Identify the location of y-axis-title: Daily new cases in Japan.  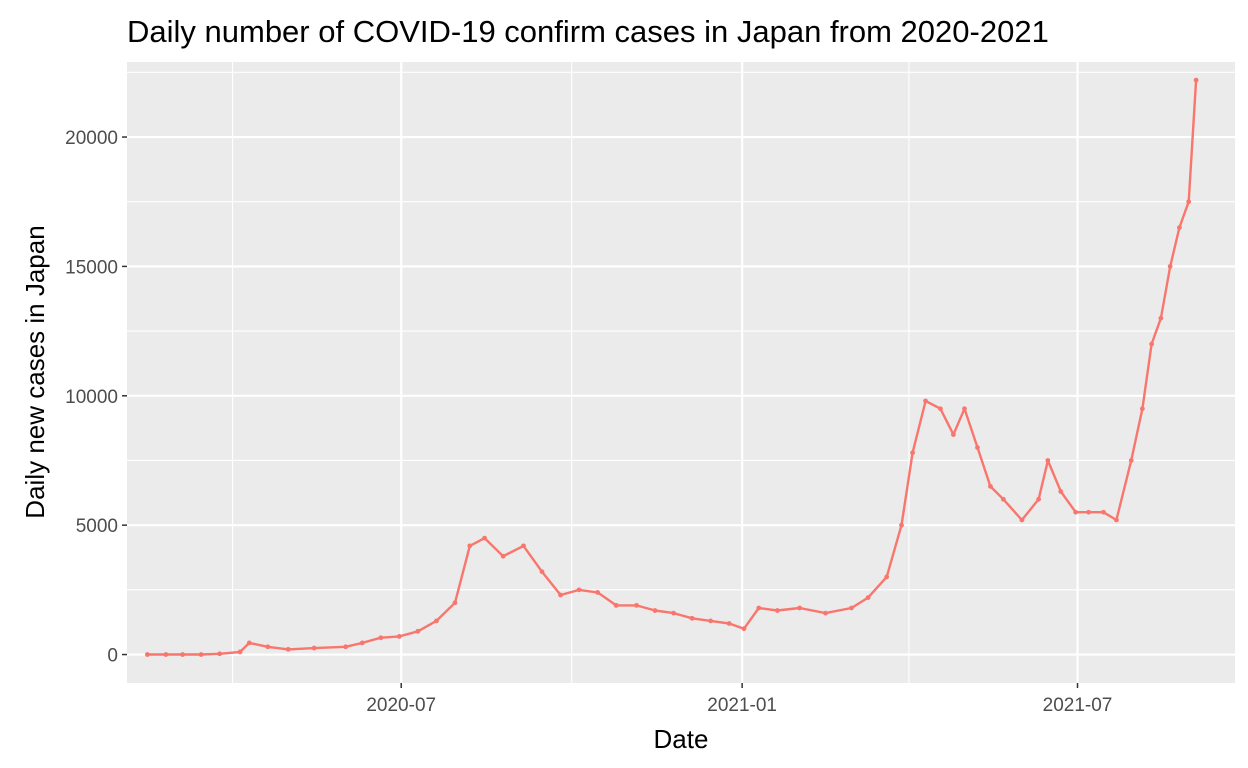
(35, 371).